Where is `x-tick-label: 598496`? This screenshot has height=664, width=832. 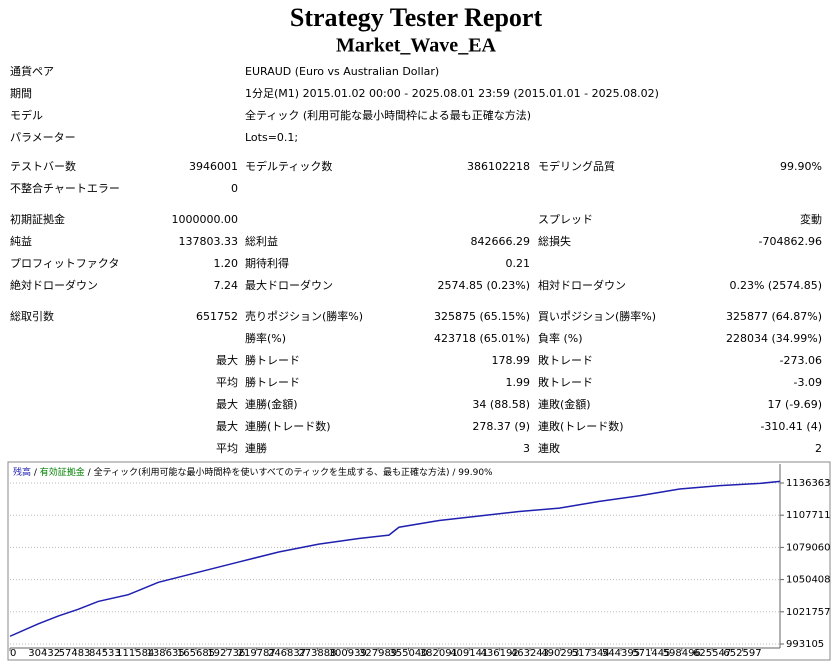
x-tick-label: 598496 is located at coordinates (682, 653).